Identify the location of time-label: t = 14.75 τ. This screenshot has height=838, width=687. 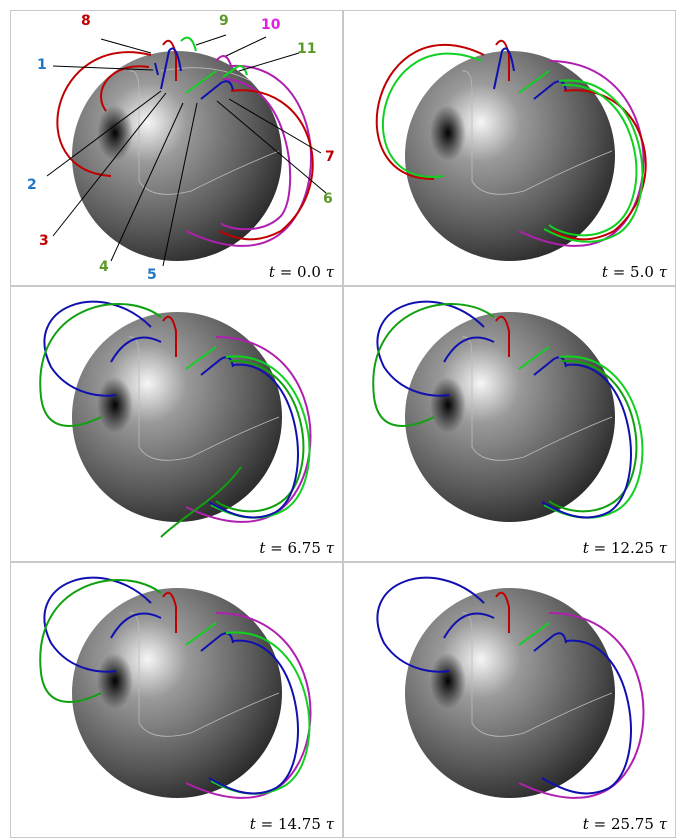
(291, 824).